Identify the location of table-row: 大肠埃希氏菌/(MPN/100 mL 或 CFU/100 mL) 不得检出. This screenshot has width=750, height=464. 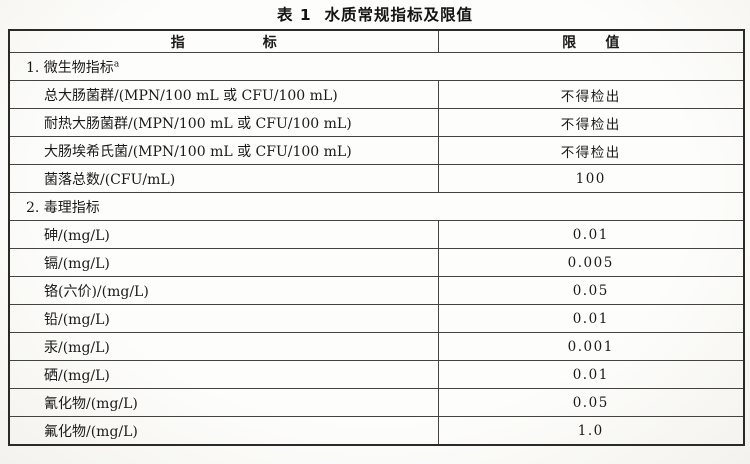
(376, 150).